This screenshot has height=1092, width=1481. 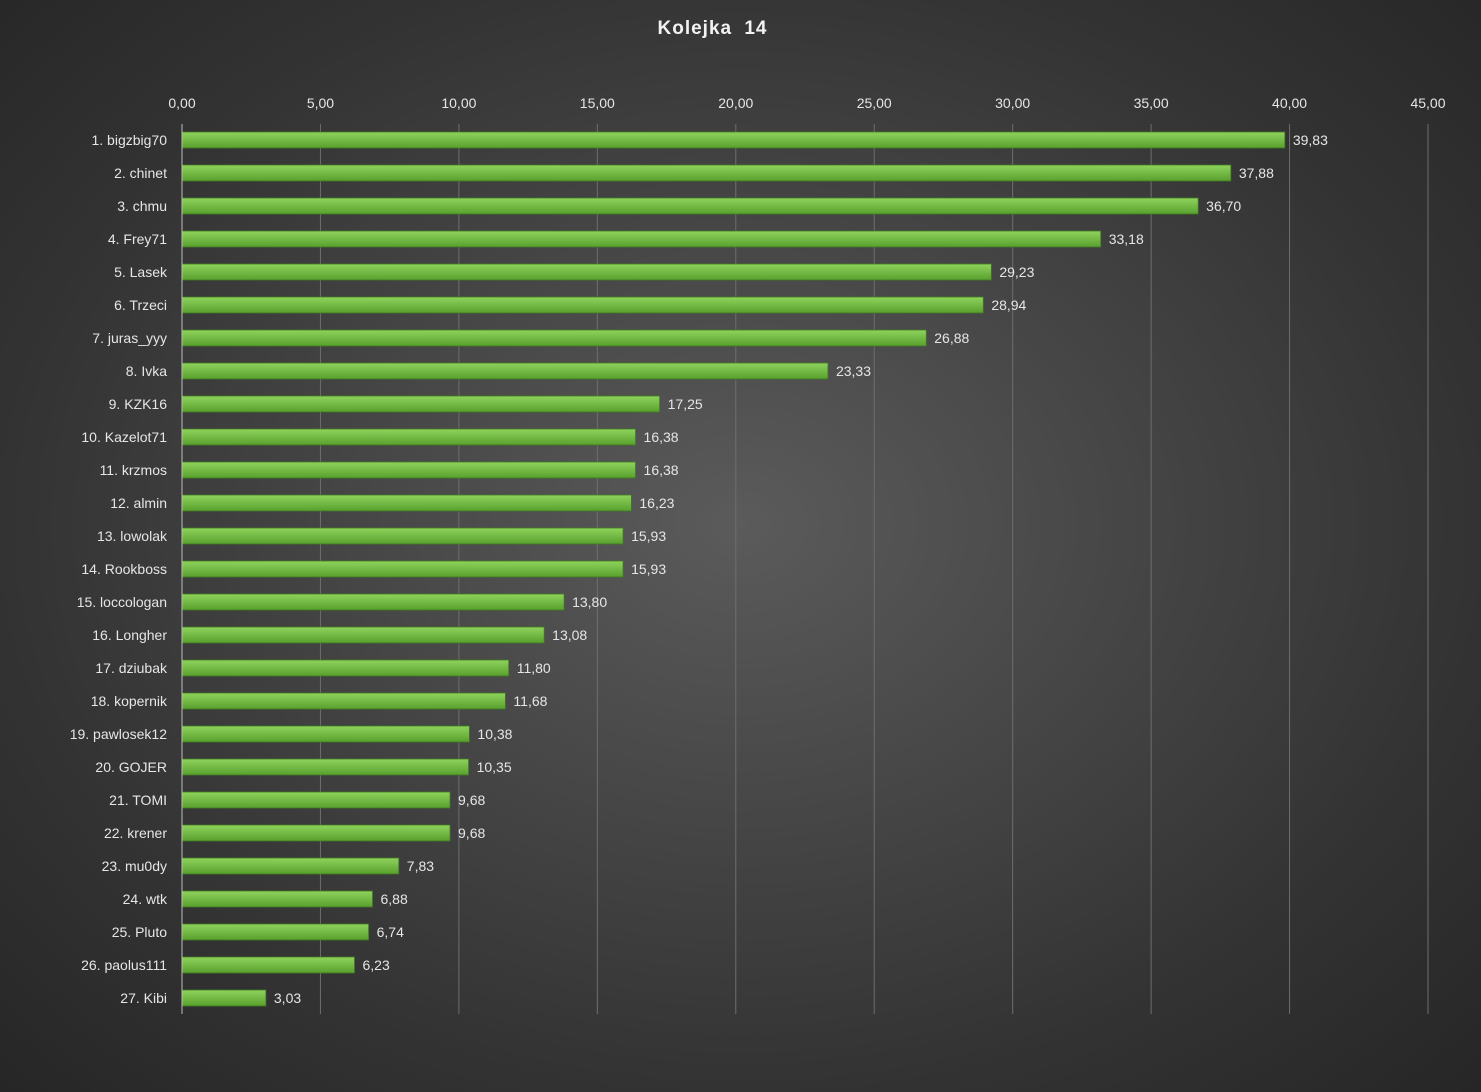 What do you see at coordinates (534, 668) in the screenshot?
I see `data-label: 11,80` at bounding box center [534, 668].